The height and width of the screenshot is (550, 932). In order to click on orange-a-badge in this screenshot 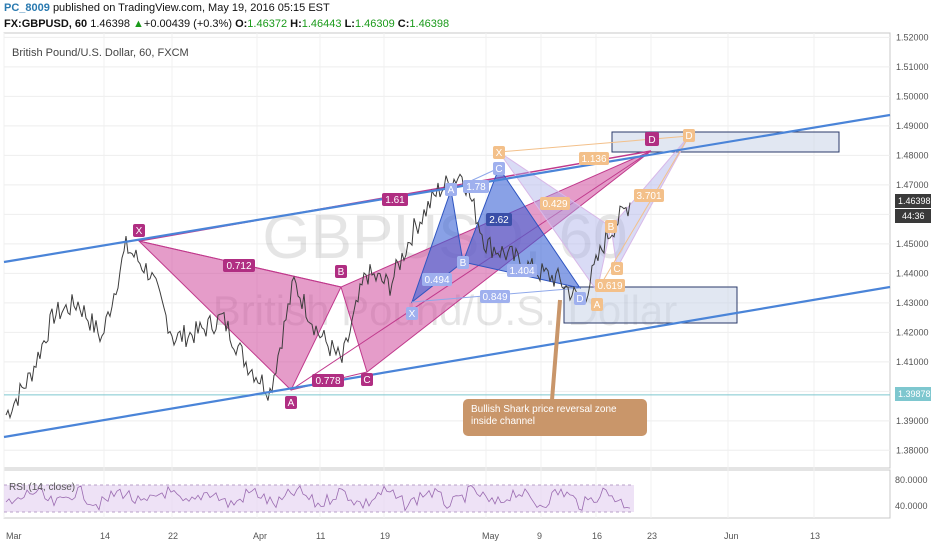, I will do `click(597, 304)`.